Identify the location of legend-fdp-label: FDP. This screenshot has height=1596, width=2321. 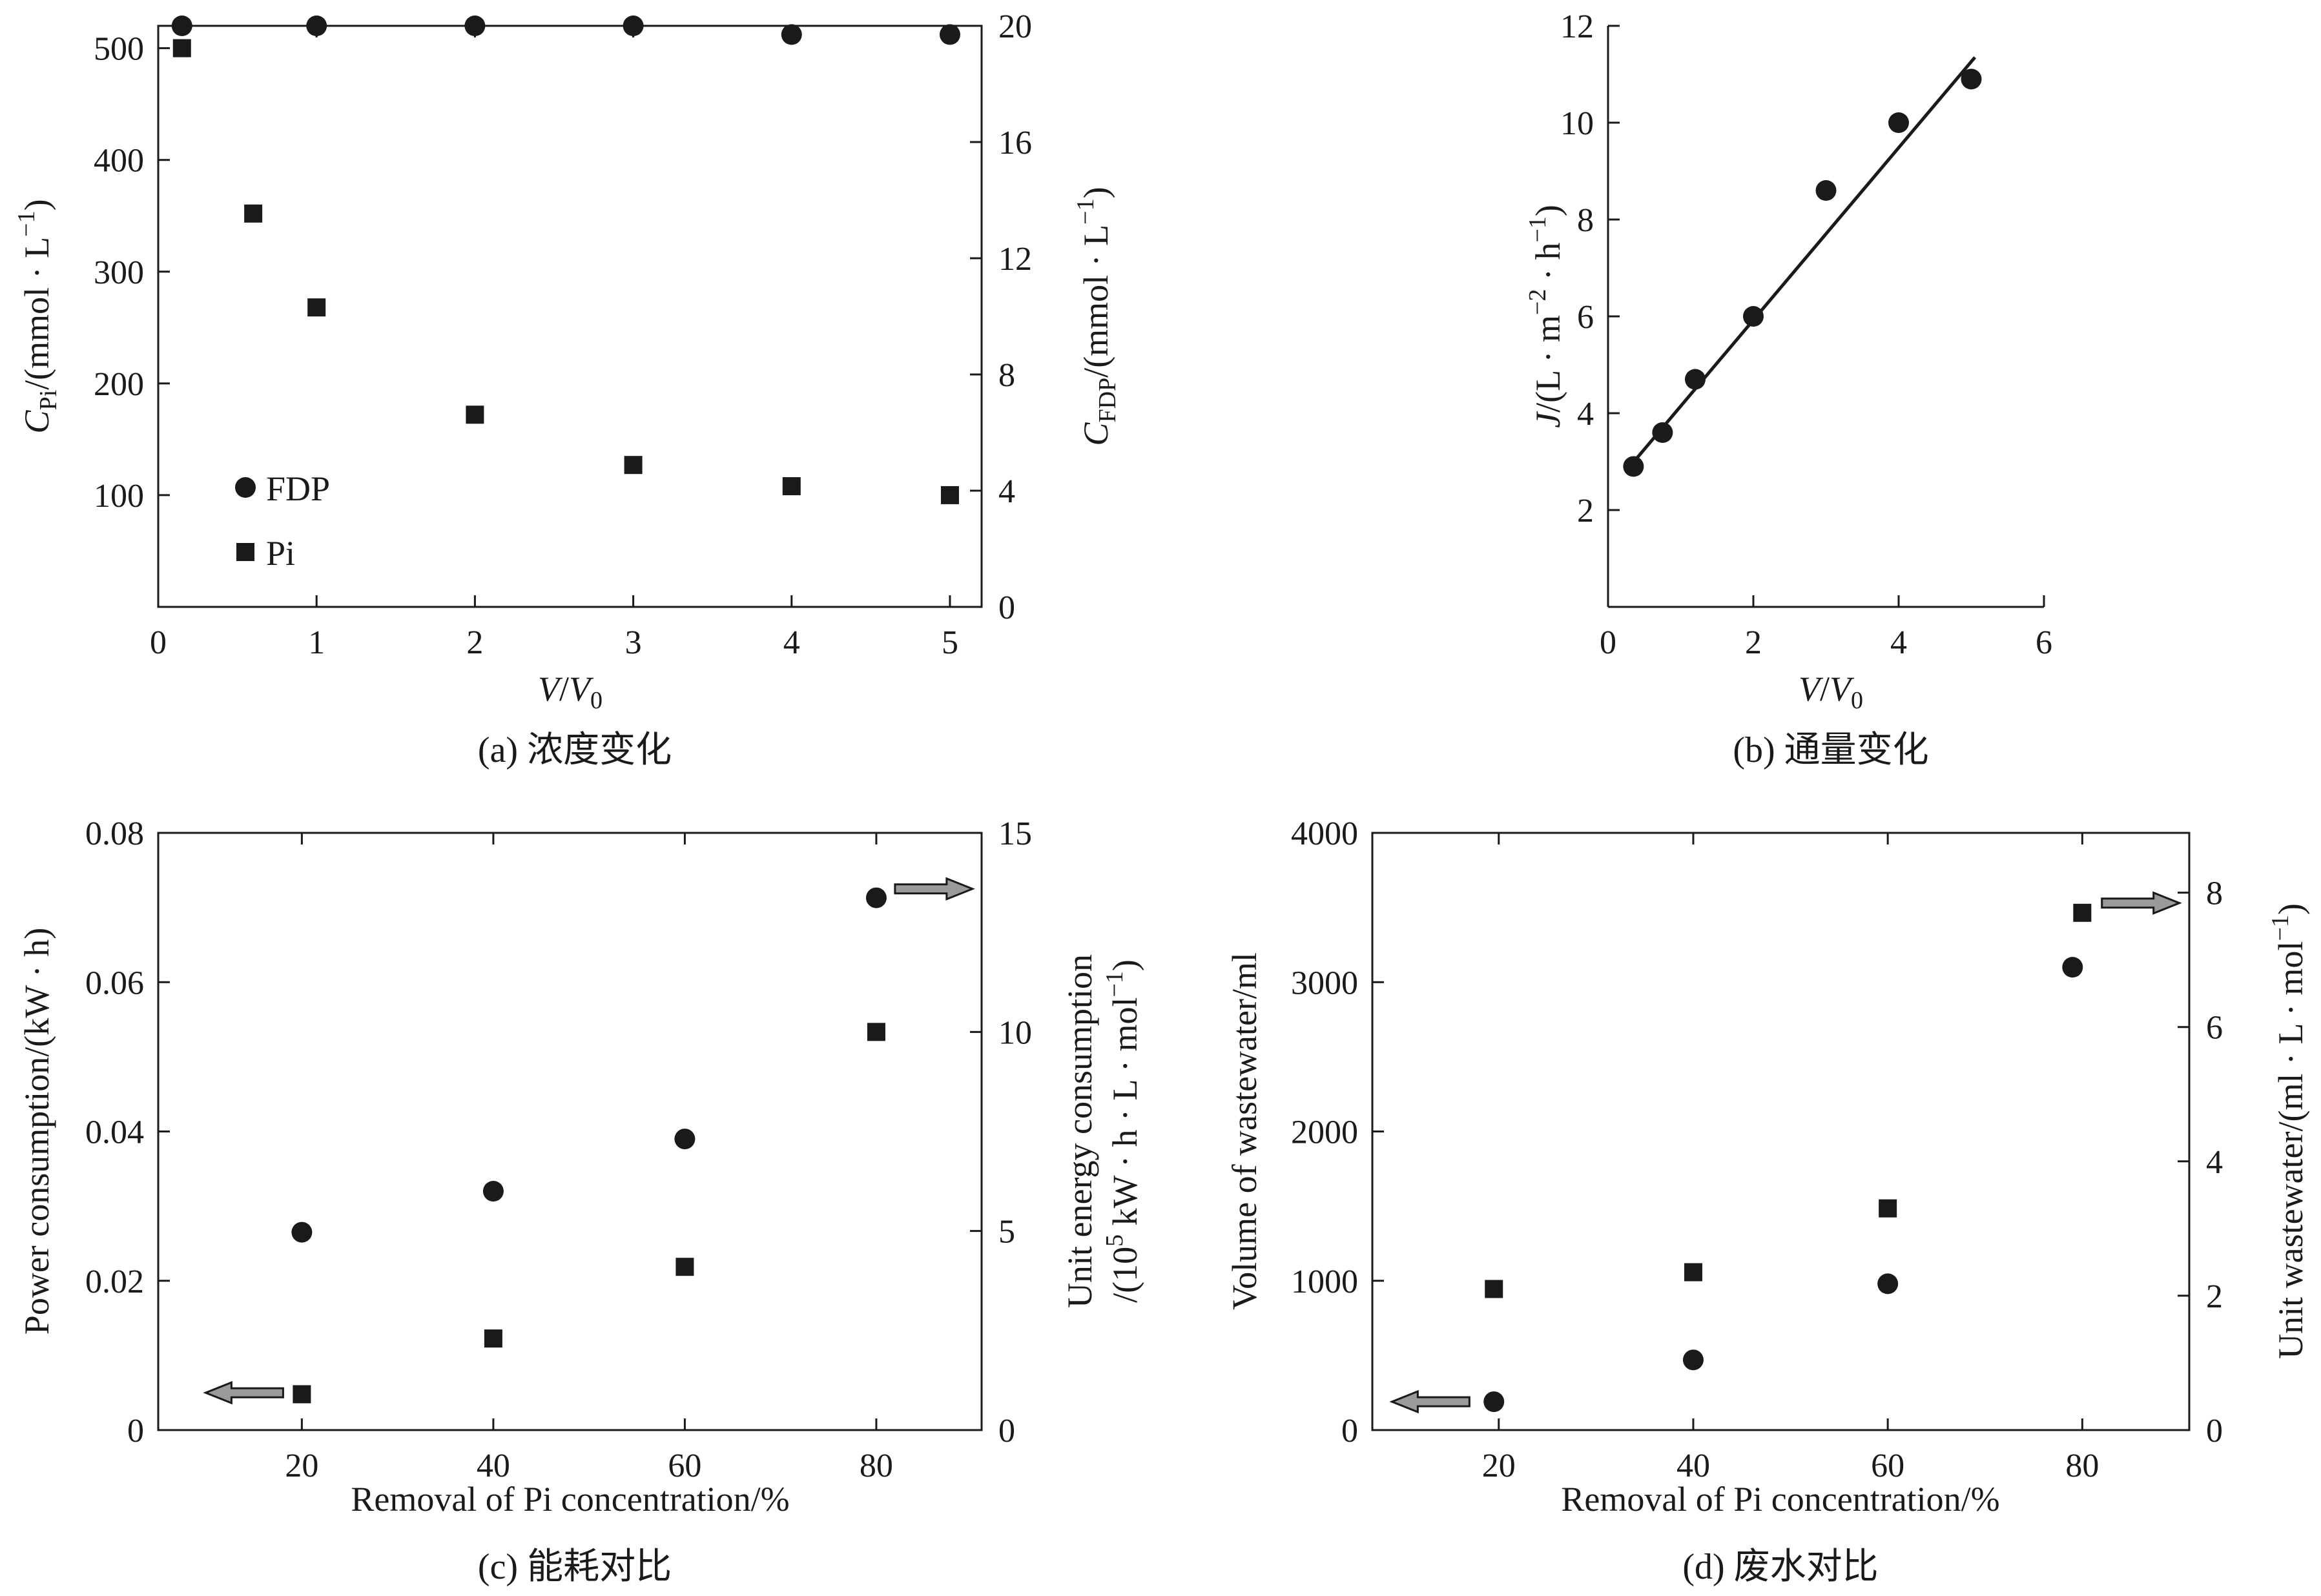
(298, 489).